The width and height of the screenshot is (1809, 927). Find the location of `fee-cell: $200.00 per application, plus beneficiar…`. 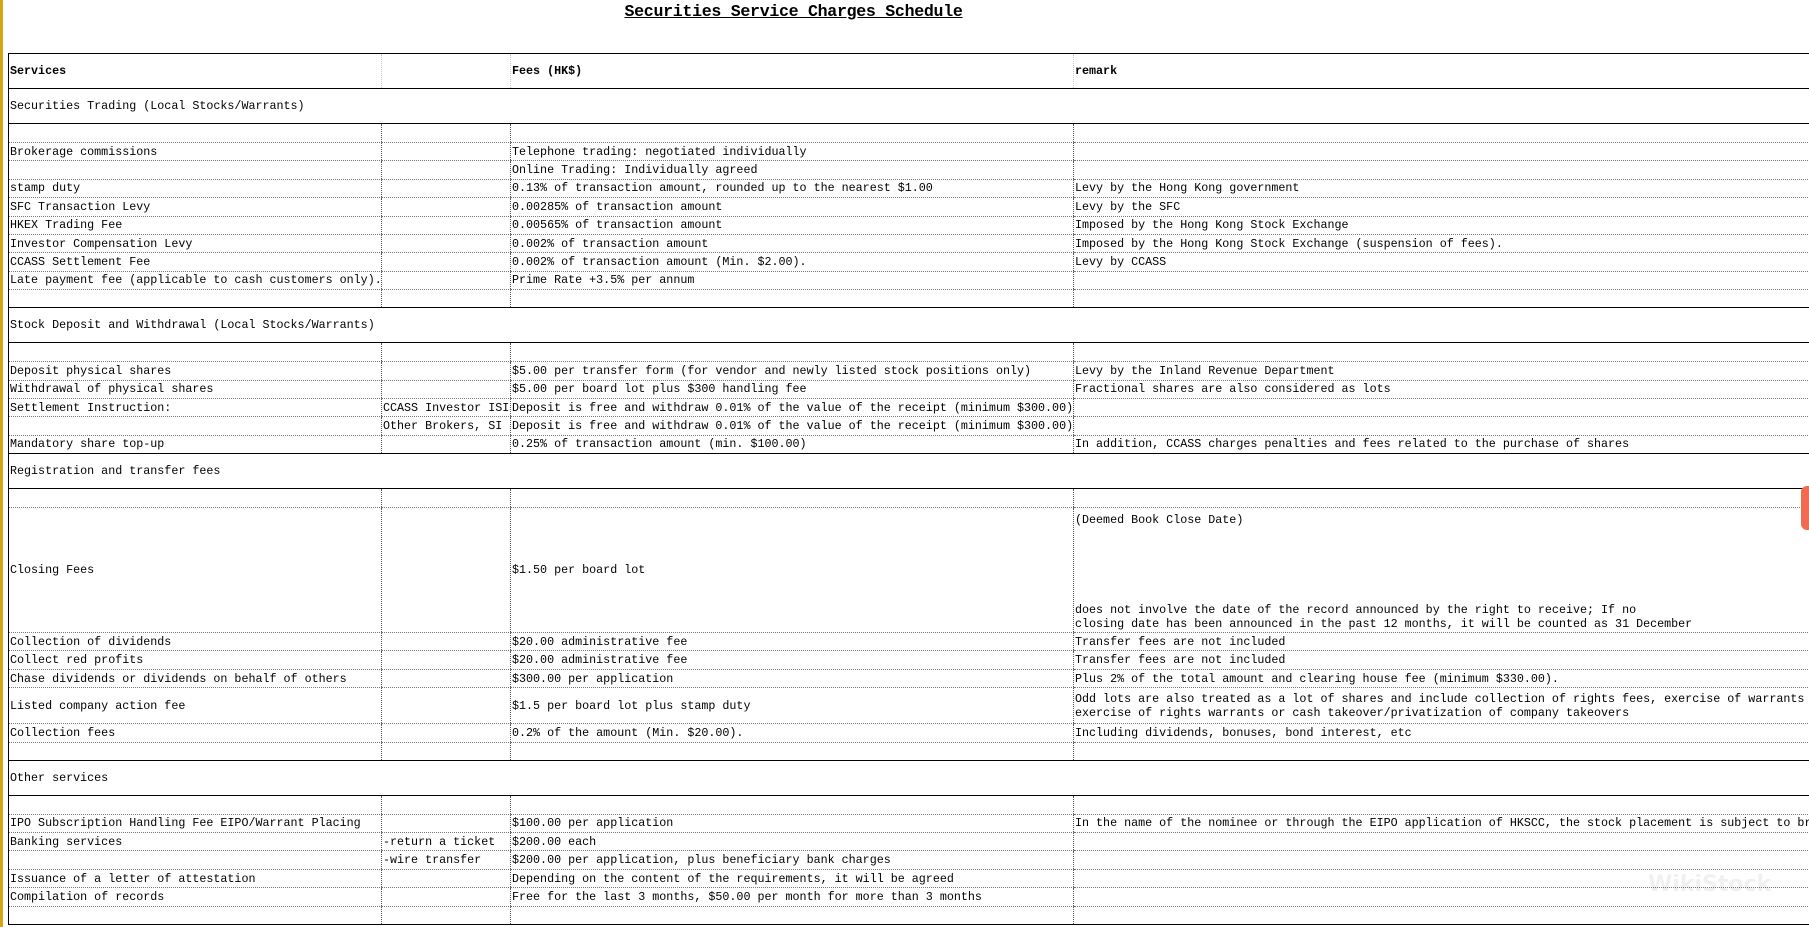

fee-cell: $200.00 per application, plus beneficiar… is located at coordinates (792, 860).